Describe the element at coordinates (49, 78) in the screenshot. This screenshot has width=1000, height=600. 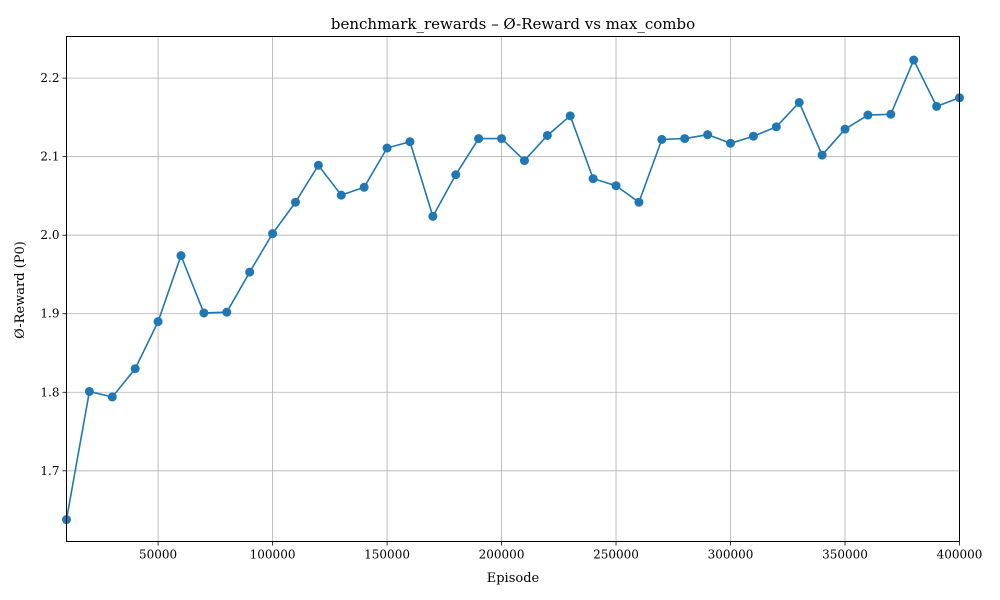
I see `y-tick-label: 2.2` at that location.